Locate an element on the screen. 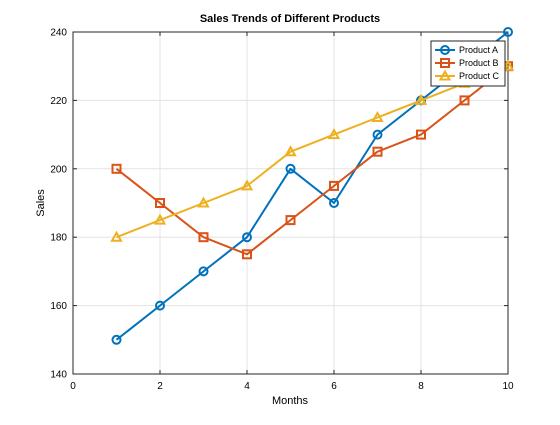  x-axis-label: Months is located at coordinates (290, 401).